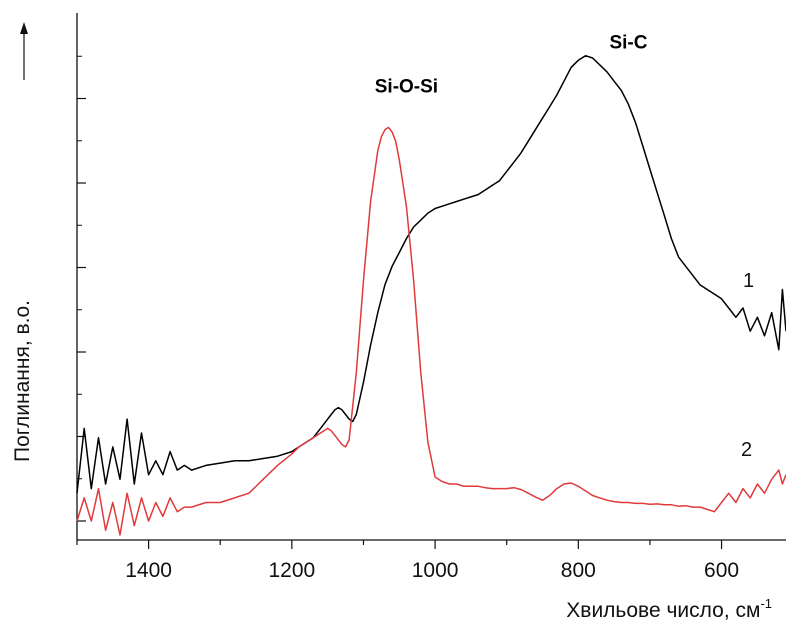 The image size is (786, 626). I want to click on x-axis-title-text: Хвильове число, см, so click(663, 610).